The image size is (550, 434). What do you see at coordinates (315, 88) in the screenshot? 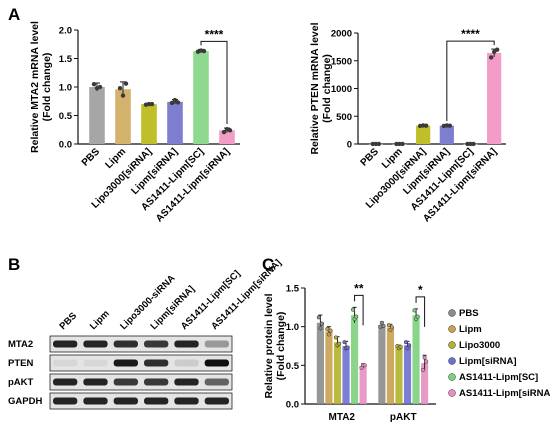
I see `pten-mrna-y-axis-label: Relative PTEN mRNA level` at bounding box center [315, 88].